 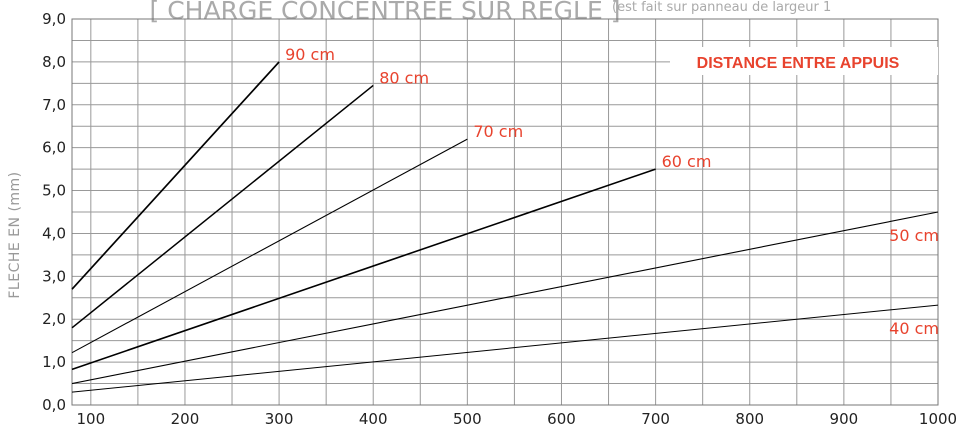 I want to click on y-tick-label: 7,0, so click(x=54, y=105).